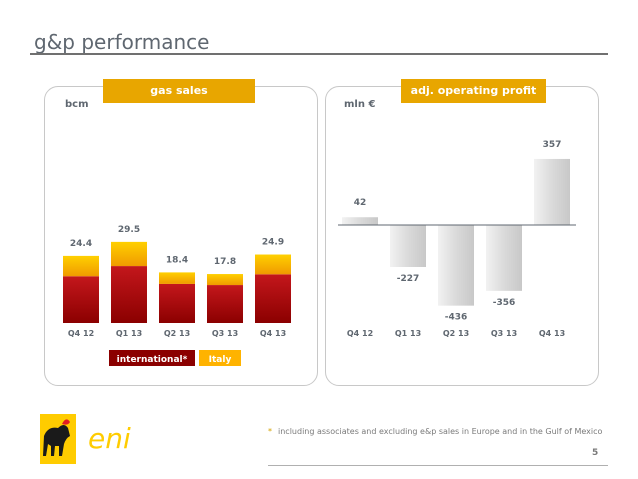 This screenshot has height=479, width=638. Describe the element at coordinates (273, 333) in the screenshot. I see `gas-category-label-4: Q4 13` at that location.